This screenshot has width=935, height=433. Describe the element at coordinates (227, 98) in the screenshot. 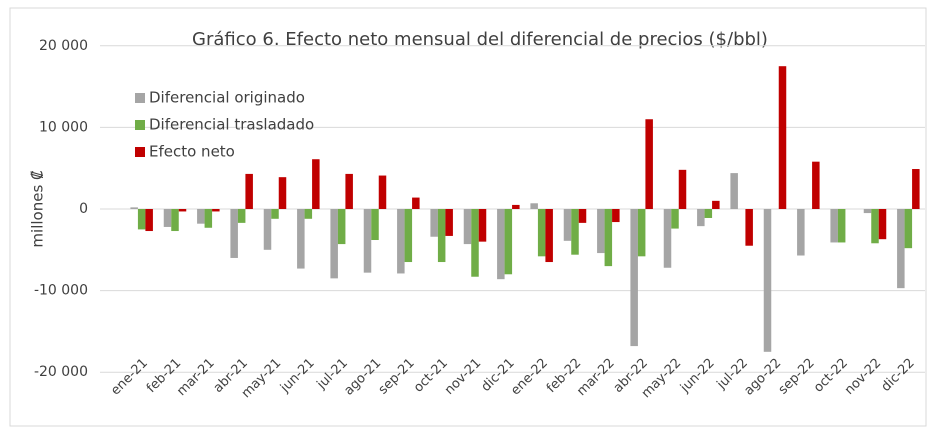

I see `legend-label: Diferencial originado` at that location.